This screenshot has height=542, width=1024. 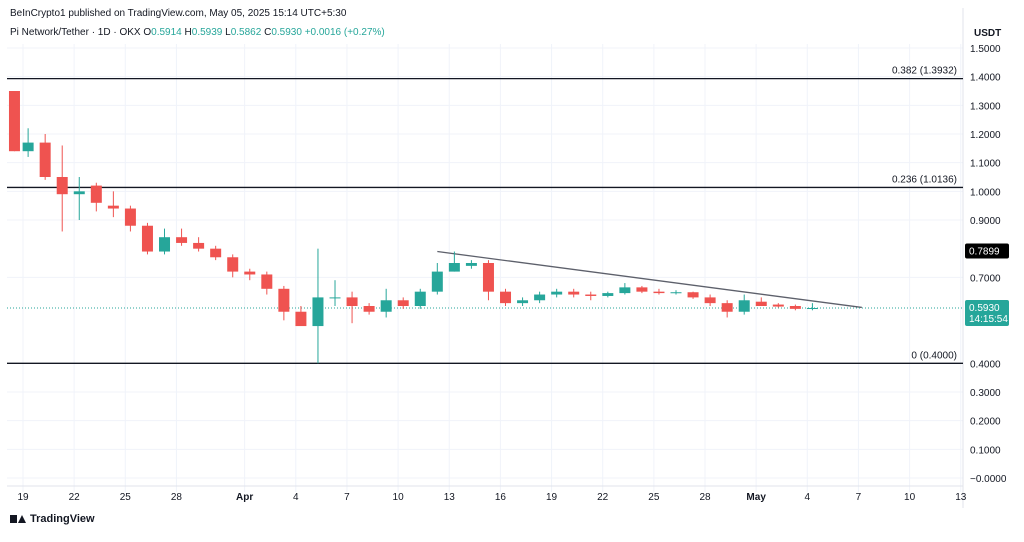 I want to click on price-tag-label: 0.7899, so click(x=984, y=252).